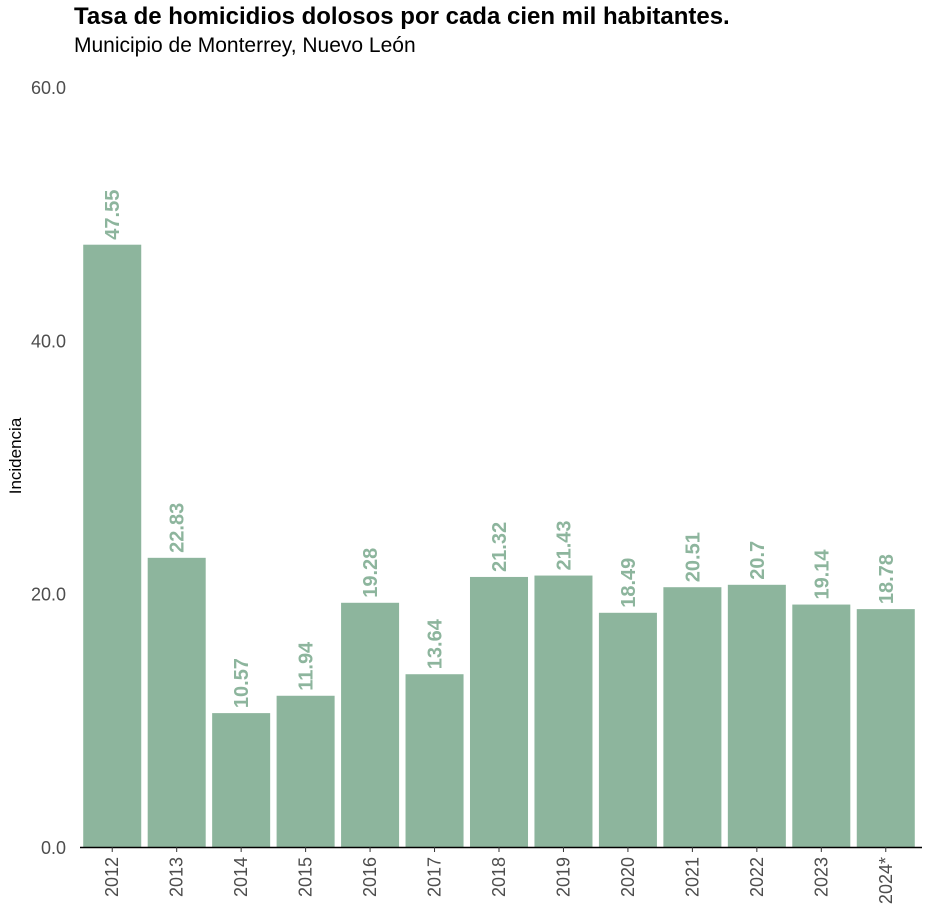 The height and width of the screenshot is (908, 927). What do you see at coordinates (757, 877) in the screenshot?
I see `x-tick-label: 2022` at bounding box center [757, 877].